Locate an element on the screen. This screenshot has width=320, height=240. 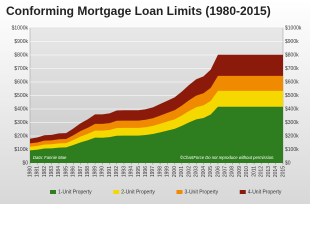
x-tick-label: 1991 is located at coordinates (110, 171).